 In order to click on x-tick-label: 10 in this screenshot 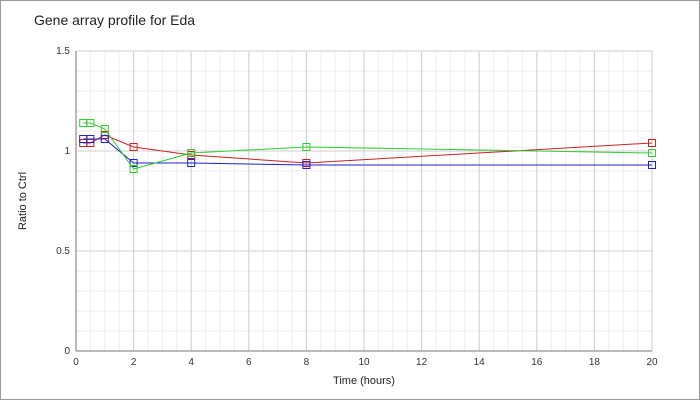, I will do `click(364, 362)`.